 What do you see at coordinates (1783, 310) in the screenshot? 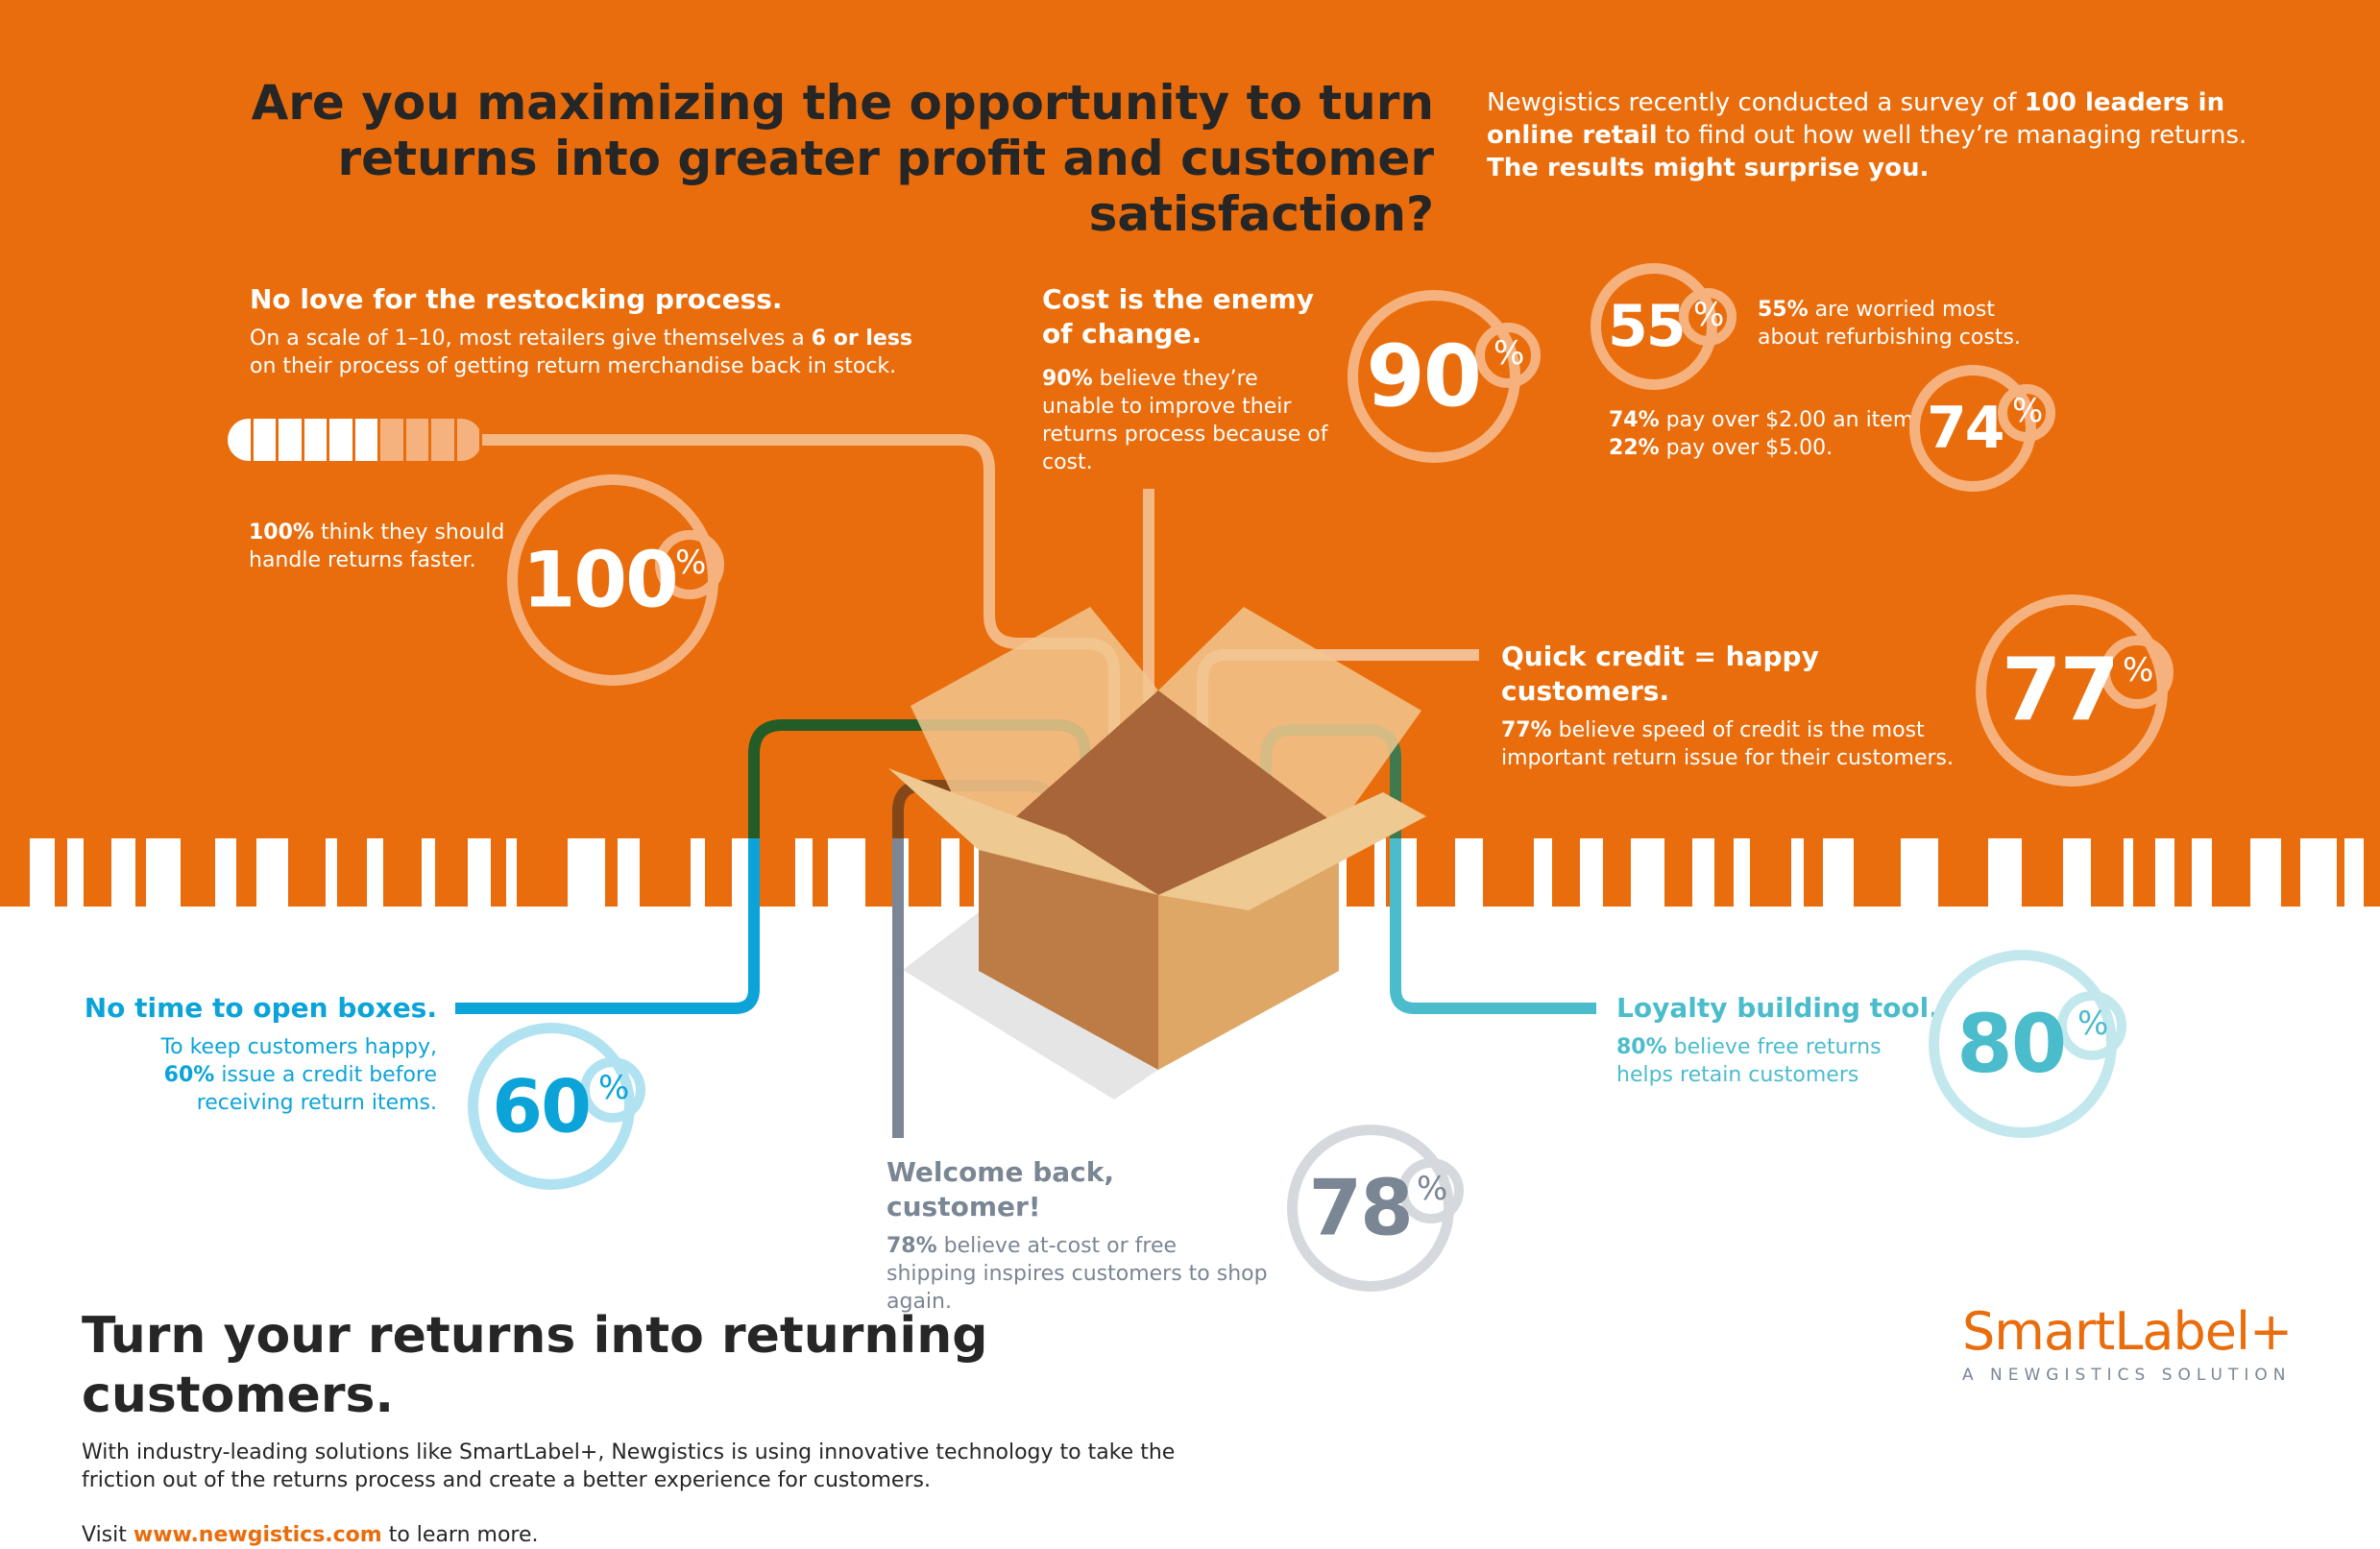
I see `refurb-bold: 55%` at bounding box center [1783, 310].